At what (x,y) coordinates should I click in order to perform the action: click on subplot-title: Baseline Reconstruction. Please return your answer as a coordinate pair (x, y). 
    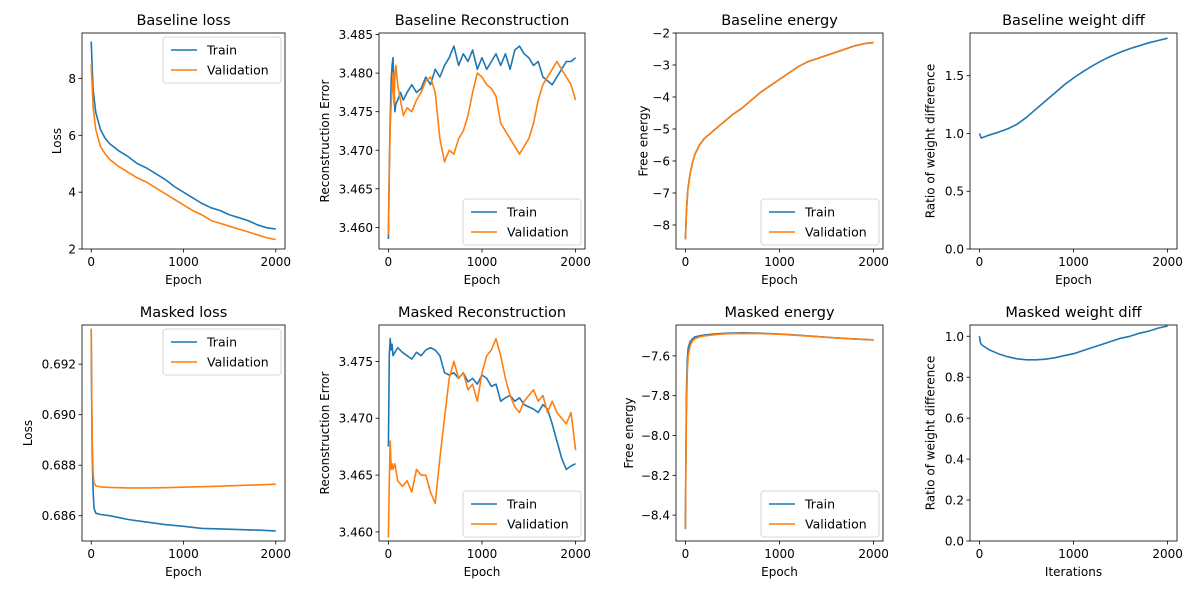
    Looking at the image, I should click on (482, 21).